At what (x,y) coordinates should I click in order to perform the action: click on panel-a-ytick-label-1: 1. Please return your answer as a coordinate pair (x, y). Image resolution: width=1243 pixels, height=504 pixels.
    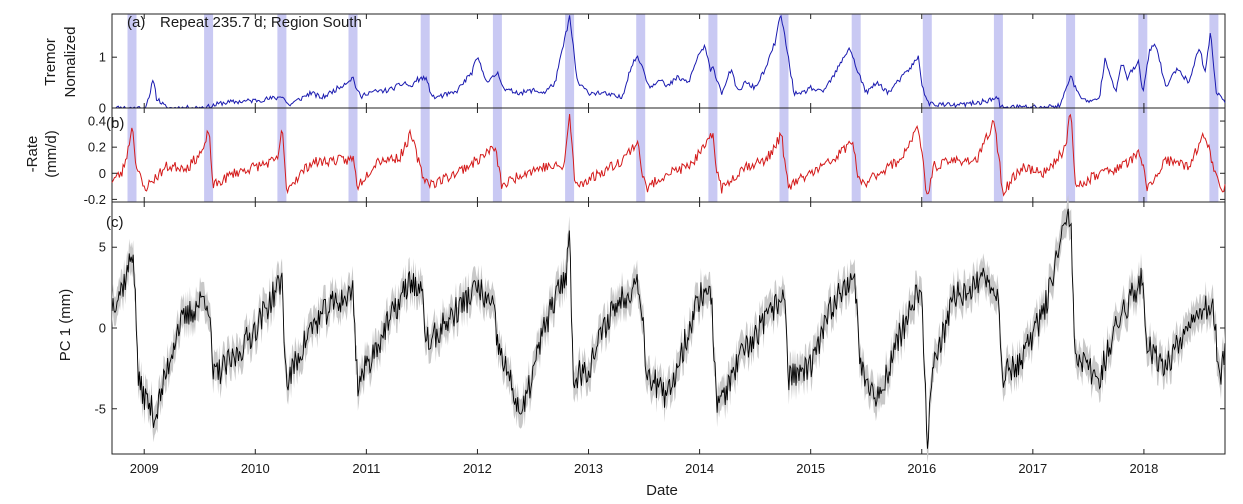
    Looking at the image, I should click on (102, 57).